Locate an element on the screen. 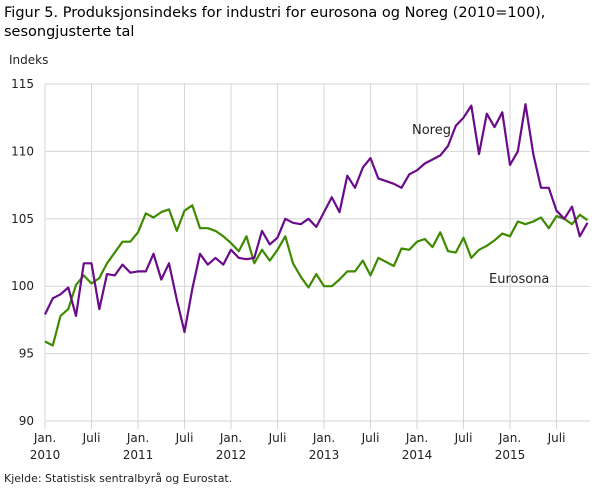 This screenshot has height=489, width=609. y-tick-label: 90 is located at coordinates (26, 421).